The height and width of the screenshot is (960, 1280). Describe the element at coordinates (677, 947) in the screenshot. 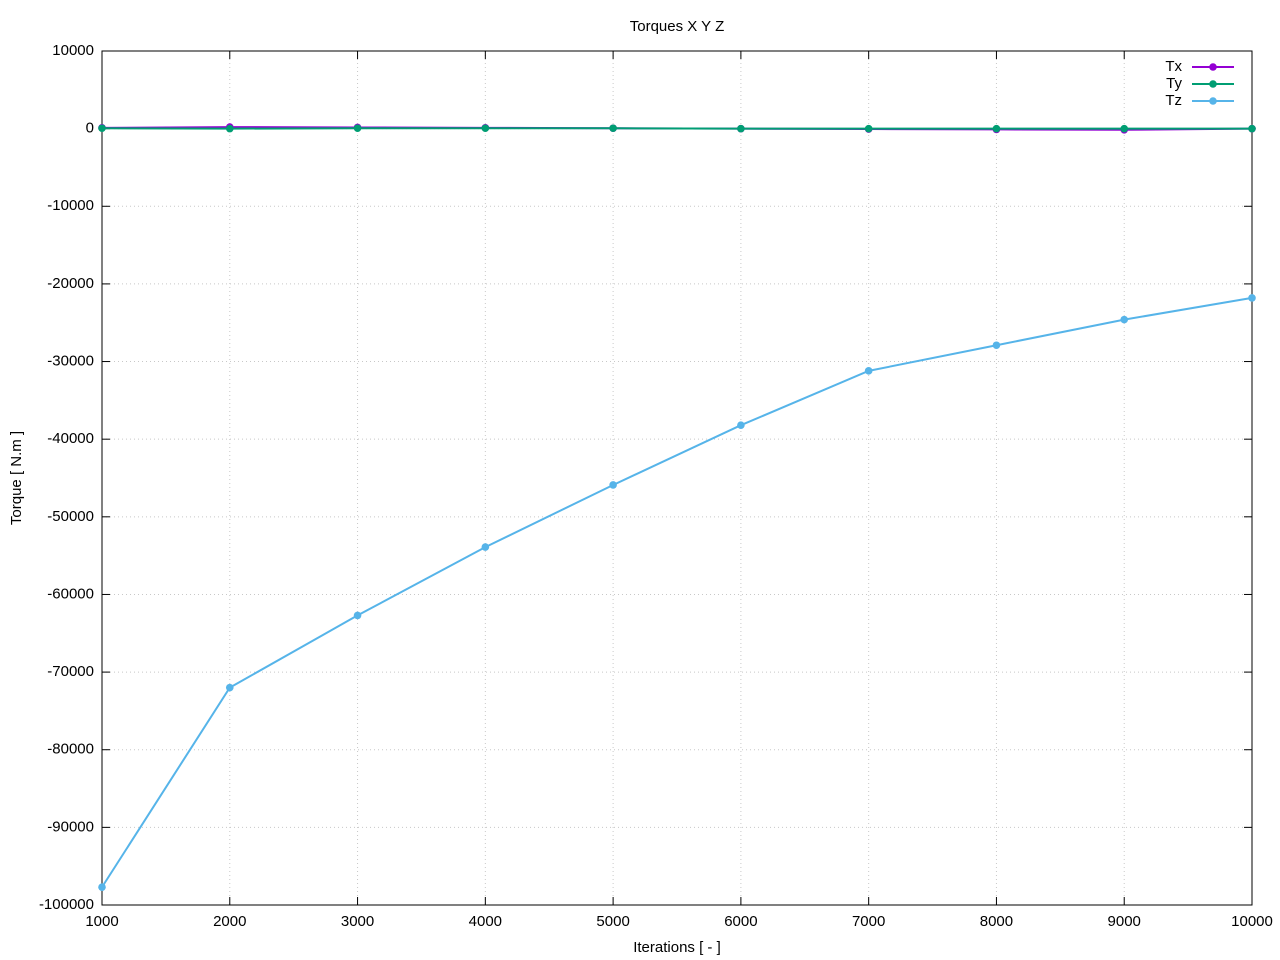

I see `x-axis-label: Iterations [ - ]` at that location.